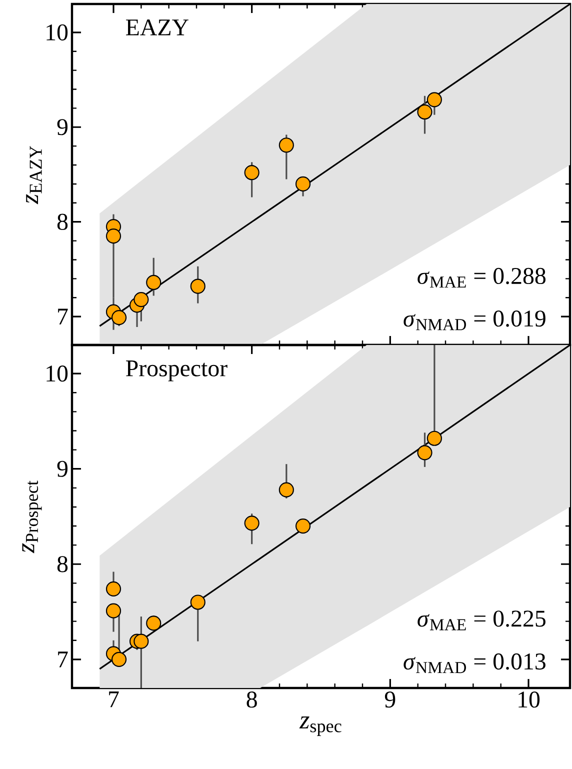  I want to click on chart-title: EAZY, so click(157, 27).